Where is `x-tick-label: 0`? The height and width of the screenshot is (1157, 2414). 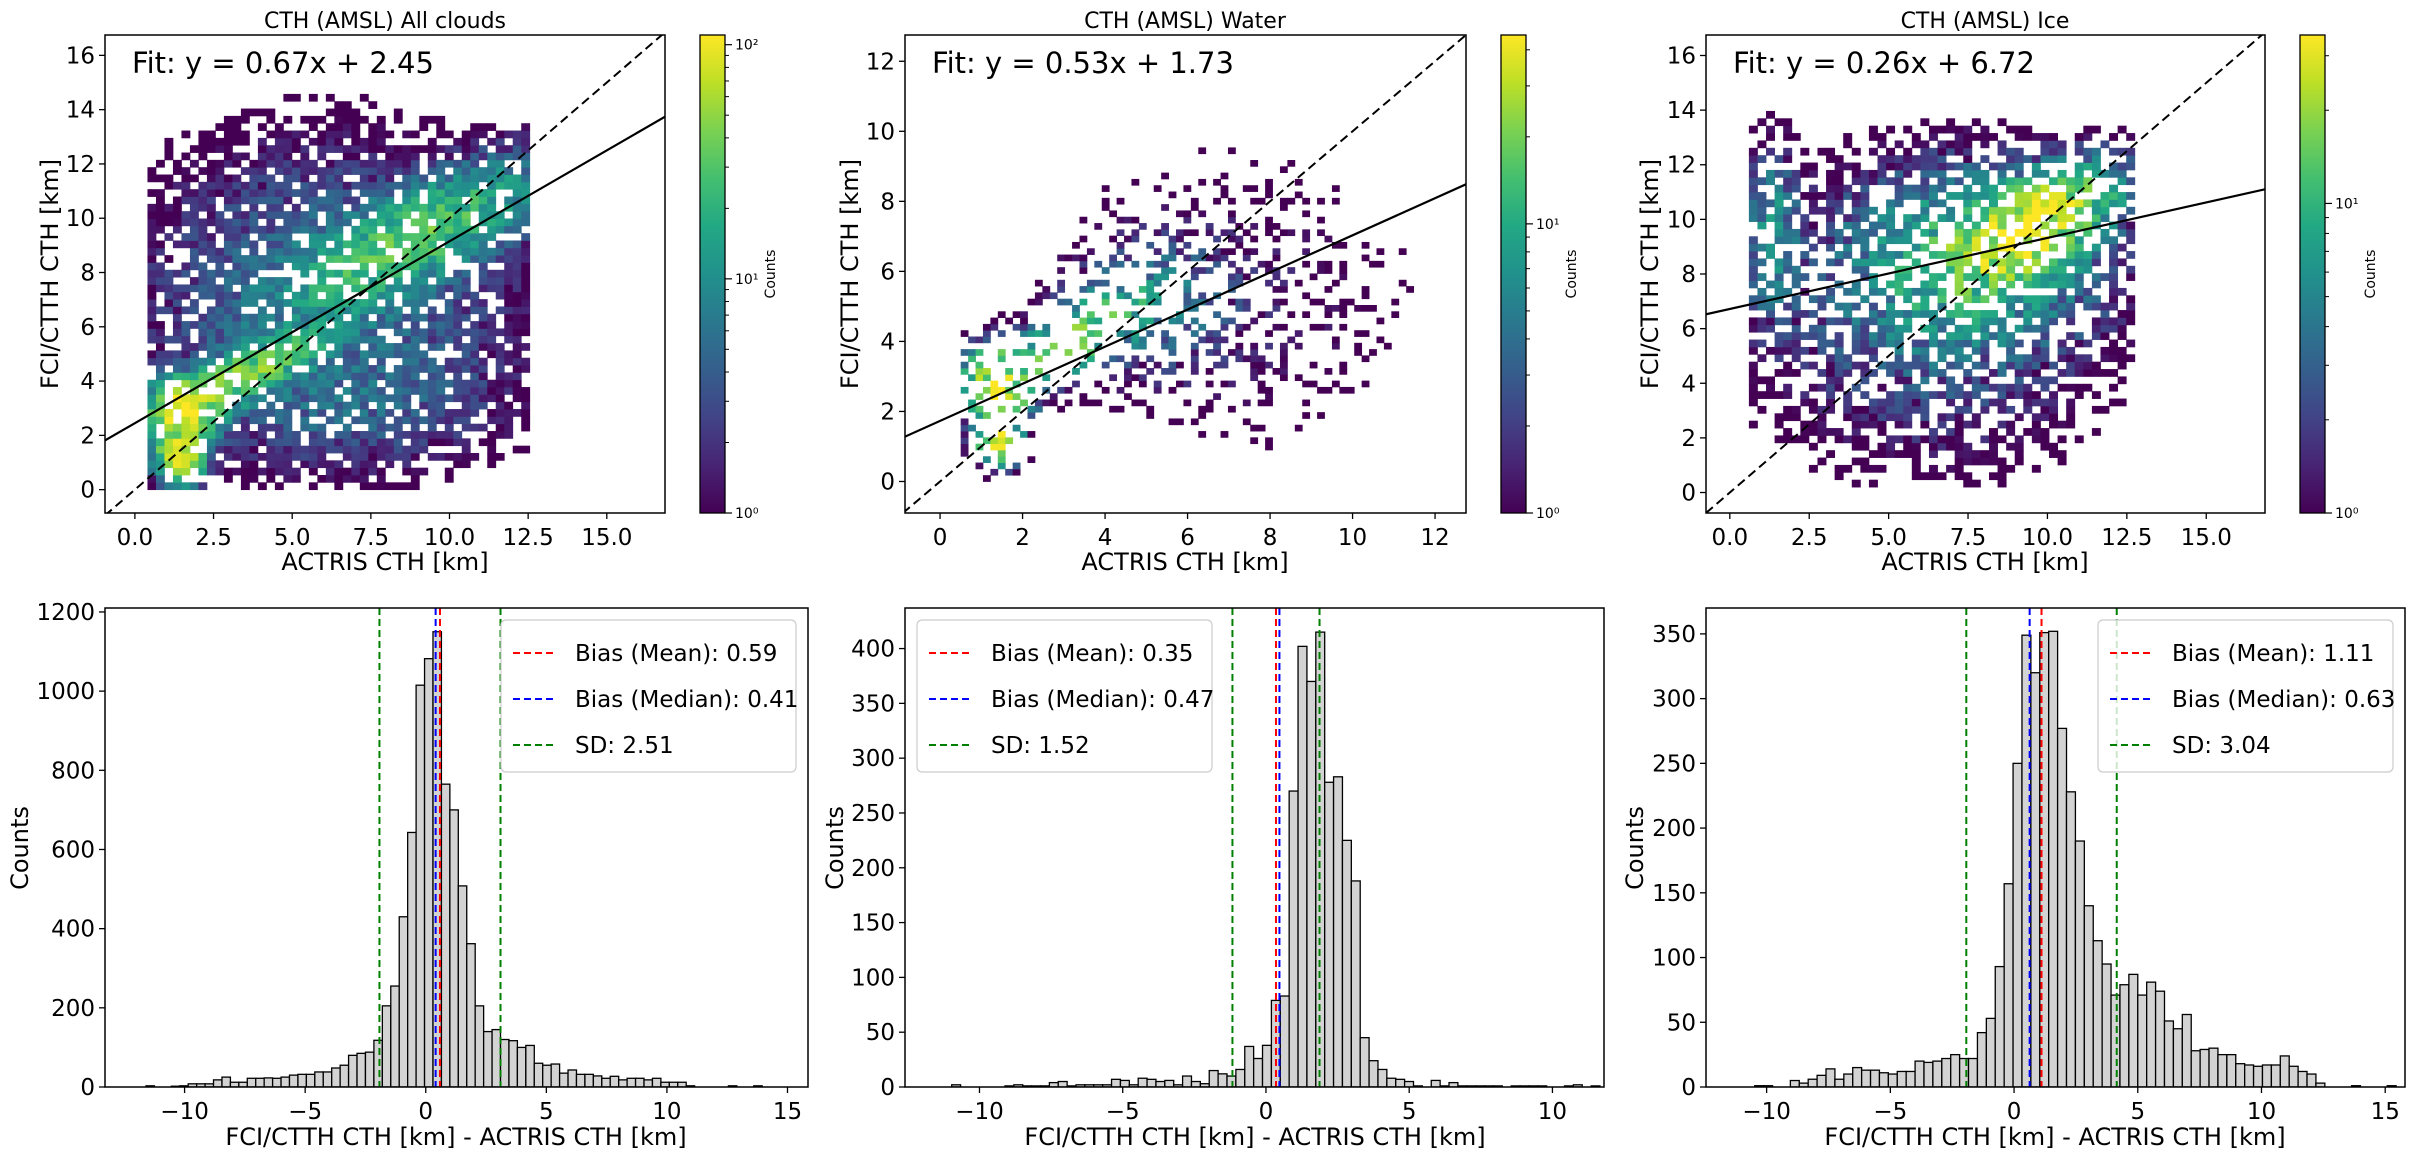
x-tick-label: 0 is located at coordinates (425, 1112).